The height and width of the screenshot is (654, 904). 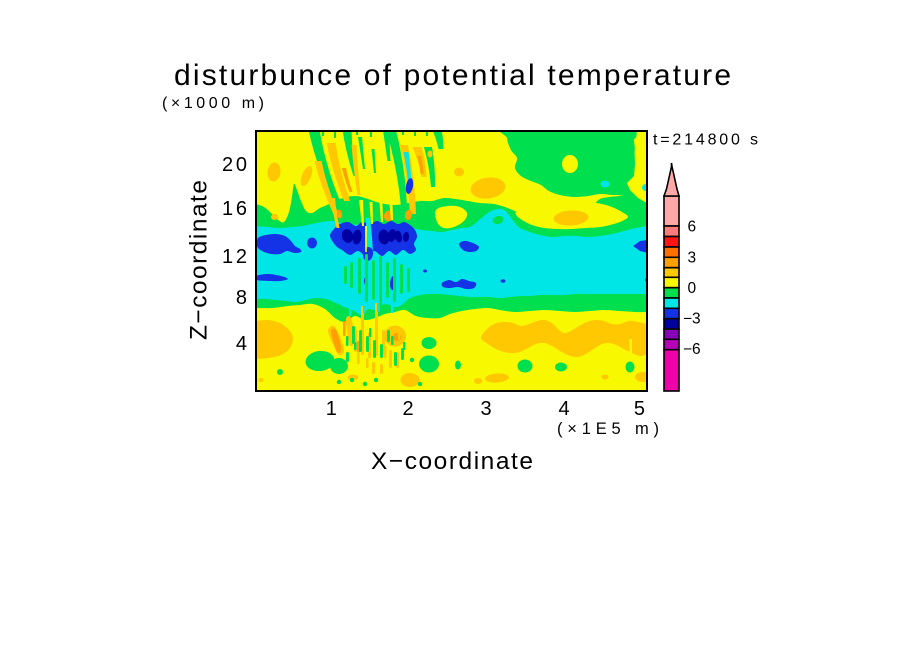 I want to click on svg-text: −3, so click(x=692, y=319).